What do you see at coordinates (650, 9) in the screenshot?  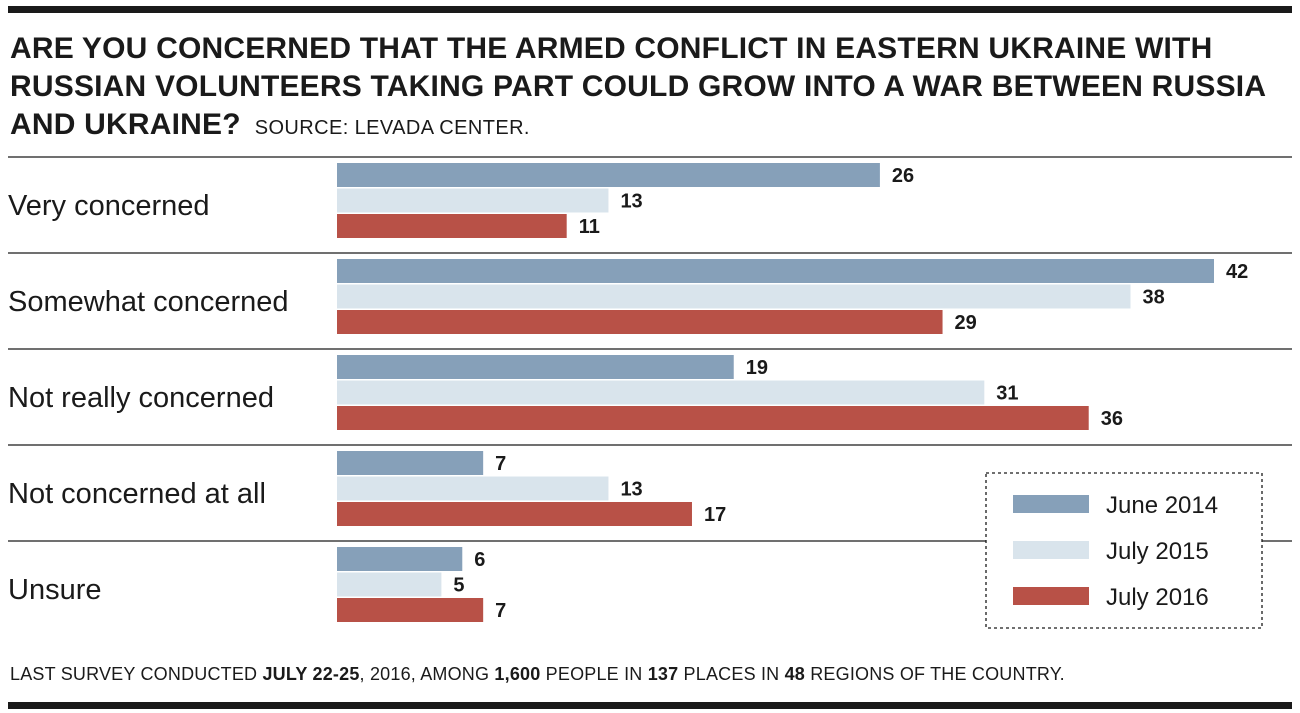 I see `top-rule` at bounding box center [650, 9].